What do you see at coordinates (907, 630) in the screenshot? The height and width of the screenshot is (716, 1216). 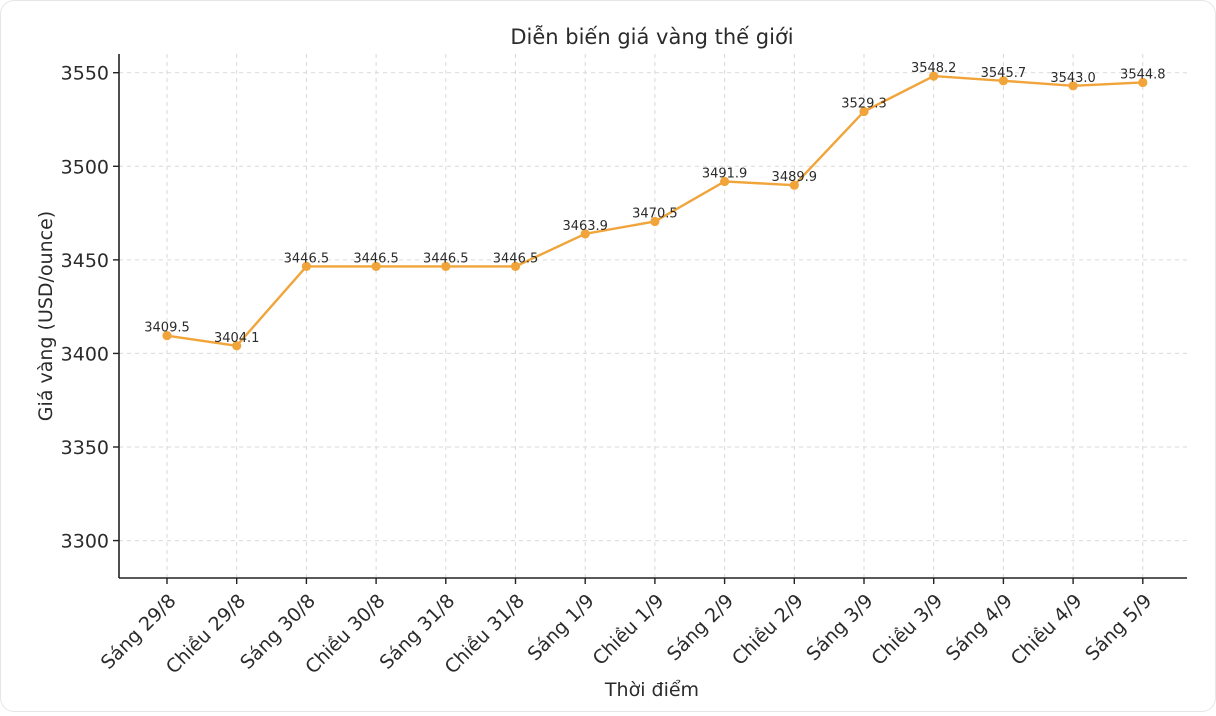 I see `x-tick-label: Chiều 3/9` at bounding box center [907, 630].